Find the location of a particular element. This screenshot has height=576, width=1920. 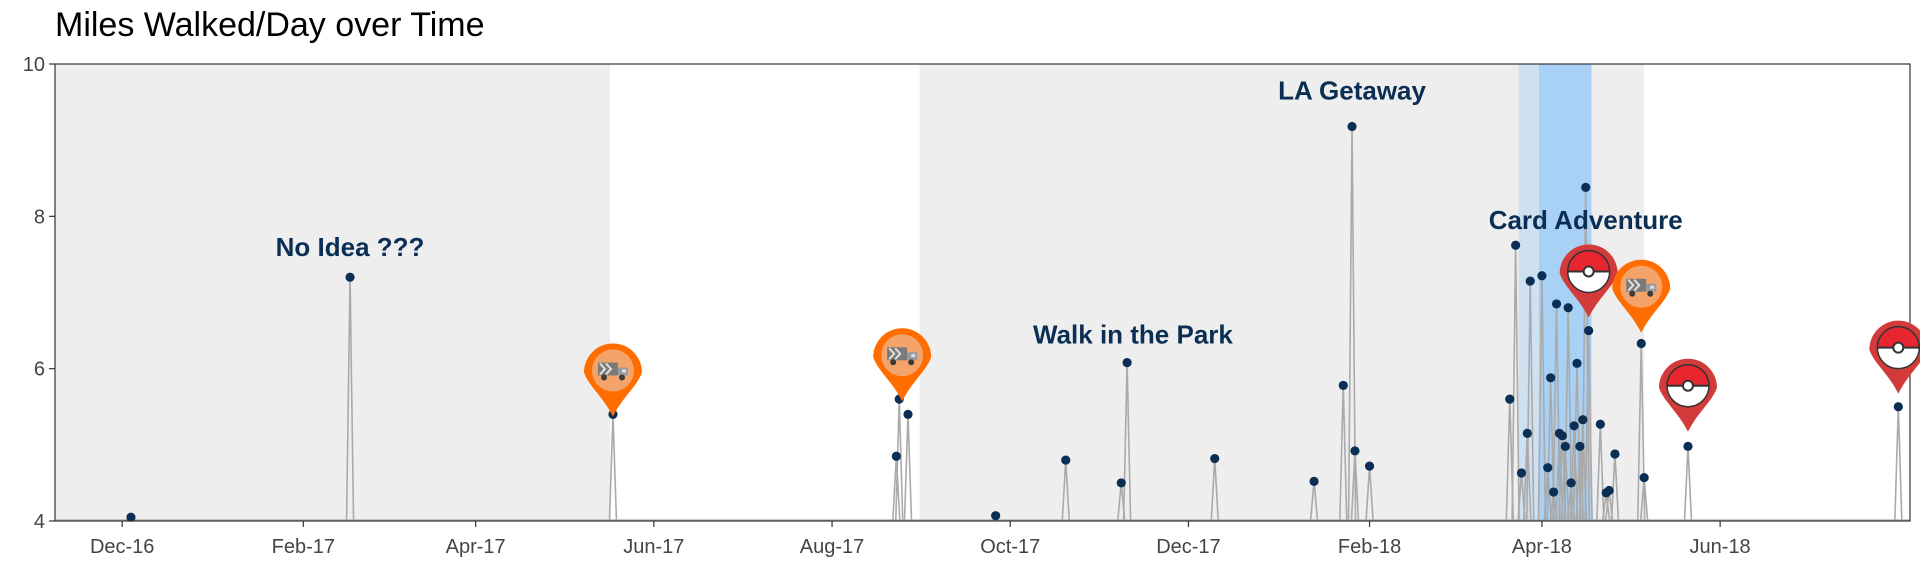

shaded-region is located at coordinates (1528, 292).